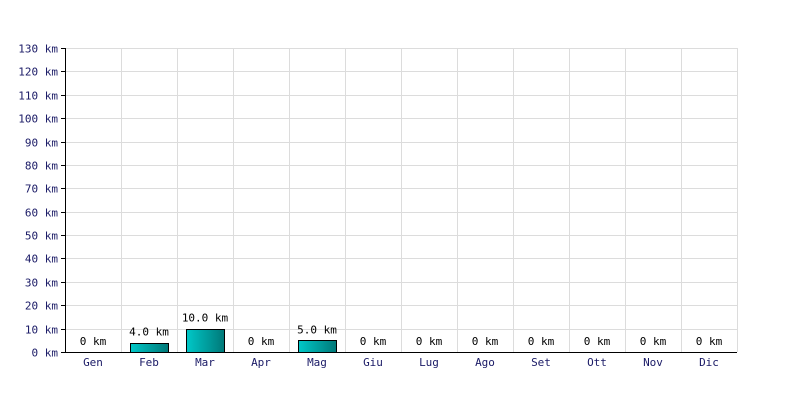  Describe the element at coordinates (317, 362) in the screenshot. I see `x-tick-label-mag: Mag` at that location.